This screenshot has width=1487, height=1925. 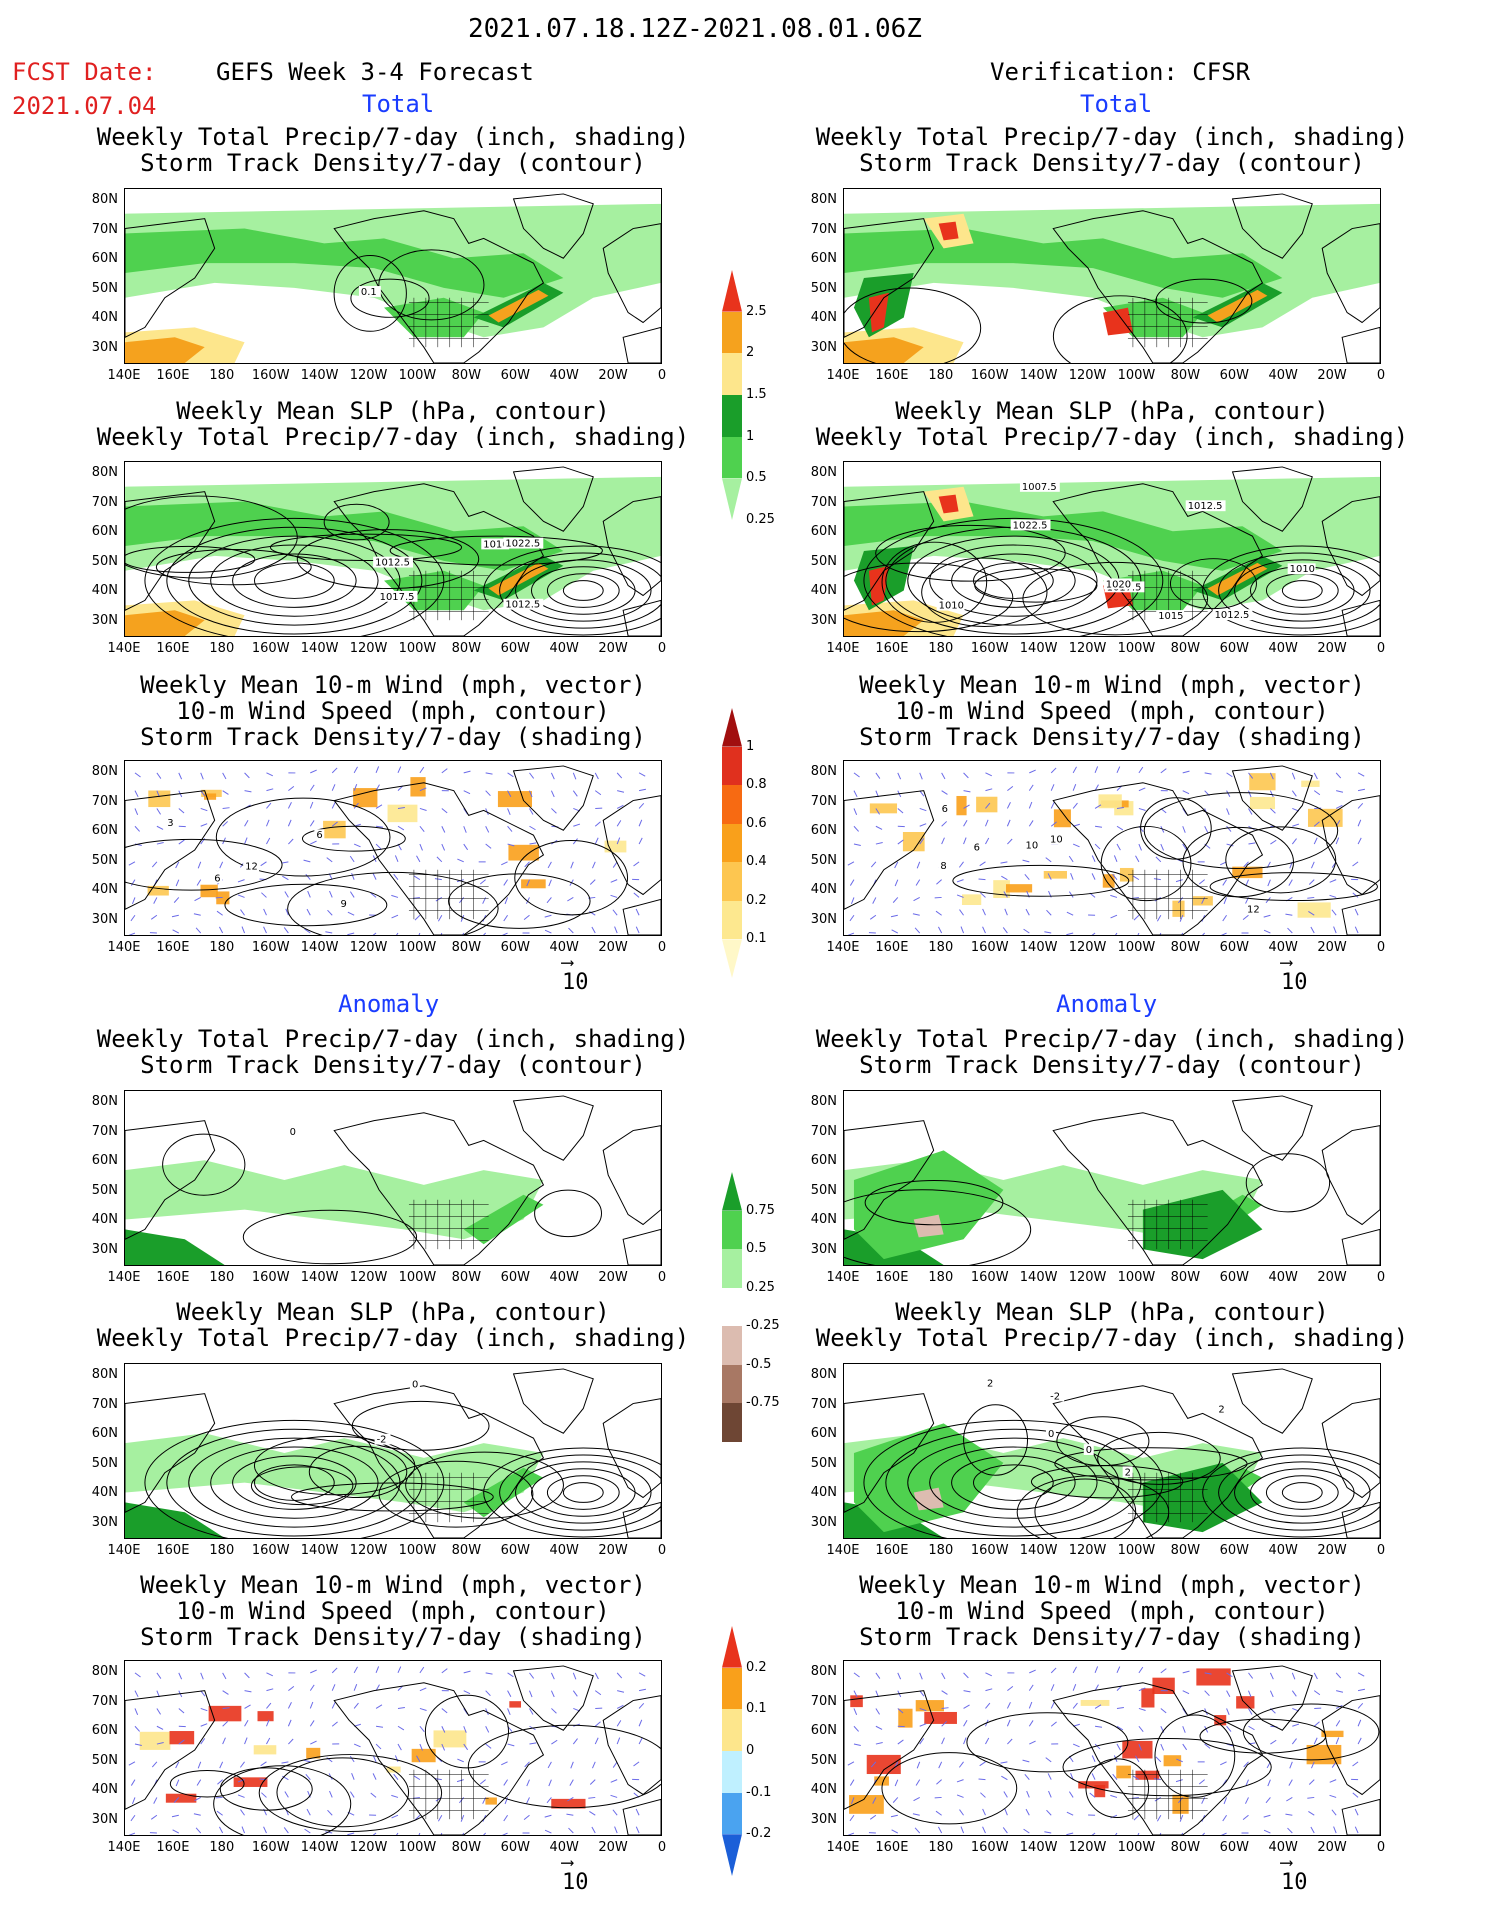 What do you see at coordinates (943, 866) in the screenshot?
I see `contour-label: 8` at bounding box center [943, 866].